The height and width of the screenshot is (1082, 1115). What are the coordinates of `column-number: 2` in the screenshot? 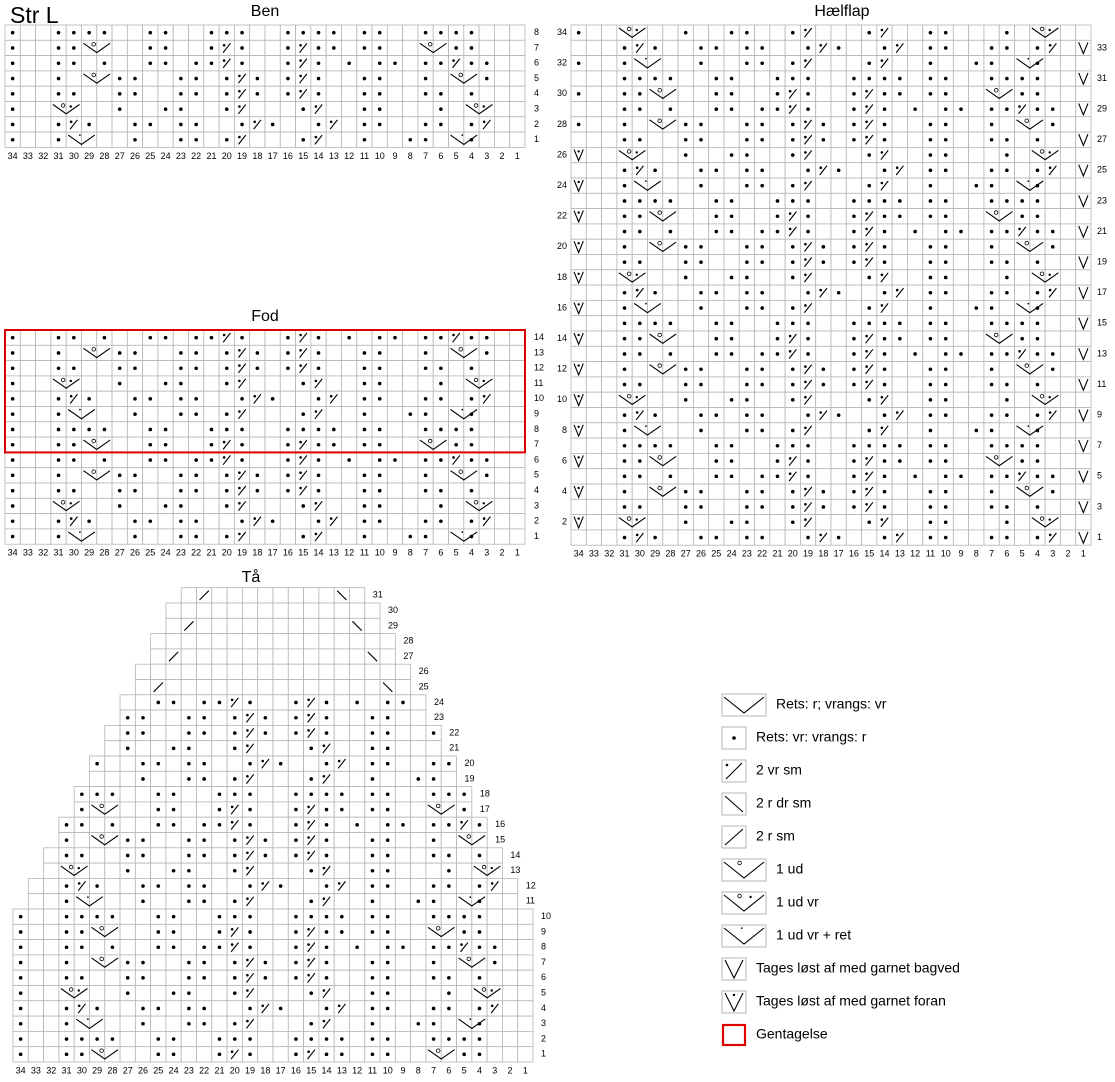 It's located at (502, 156).